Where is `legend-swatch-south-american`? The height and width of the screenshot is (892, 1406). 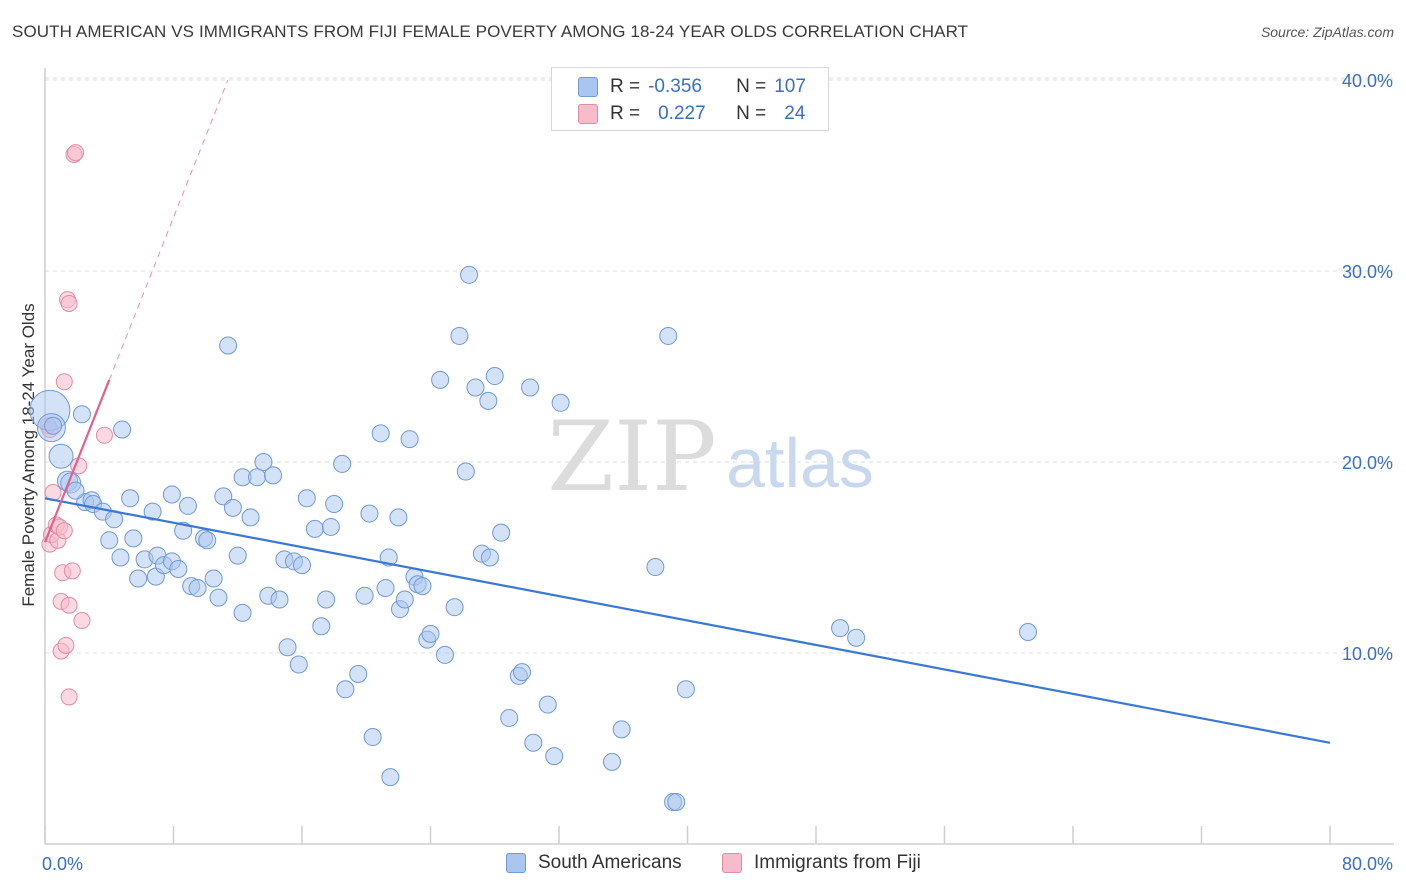
legend-swatch-south-american is located at coordinates (588, 87).